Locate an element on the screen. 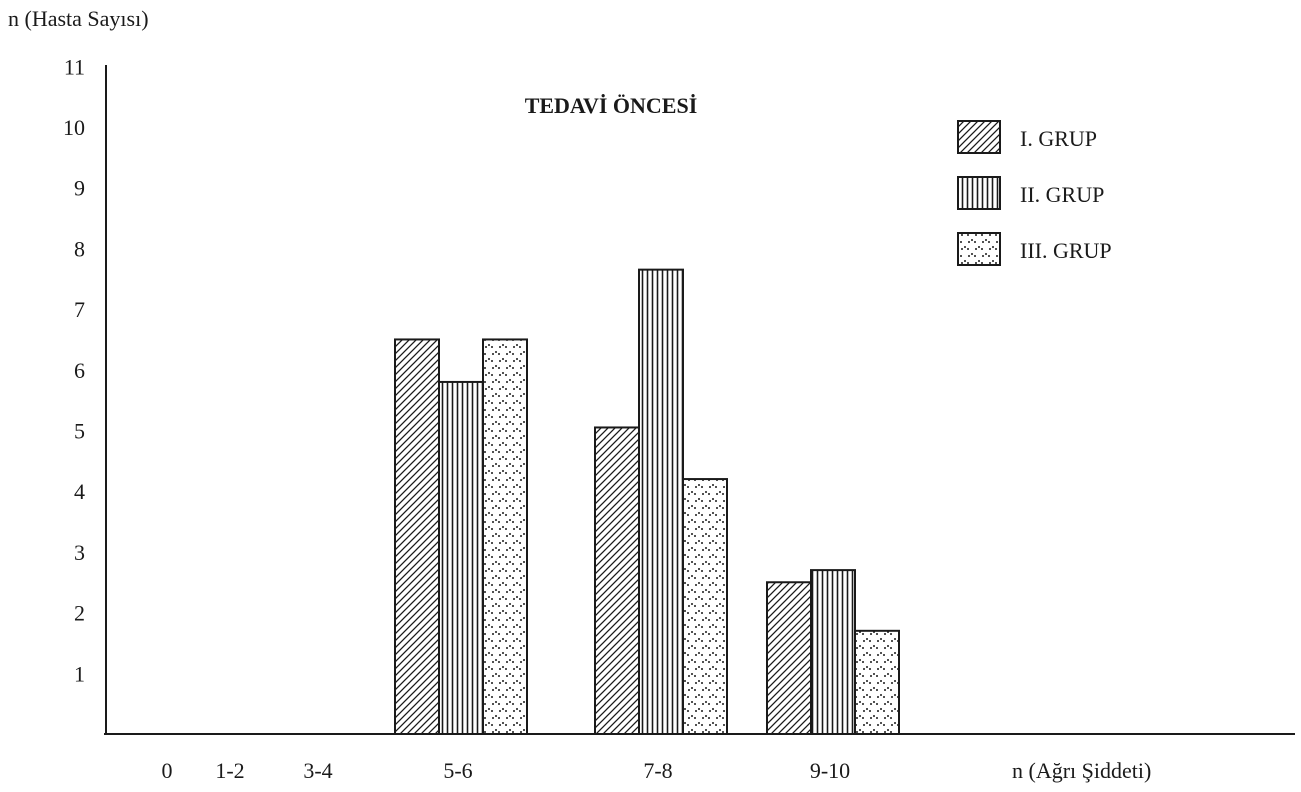 The image size is (1301, 792). x-tick-label: 0 is located at coordinates (167, 770).